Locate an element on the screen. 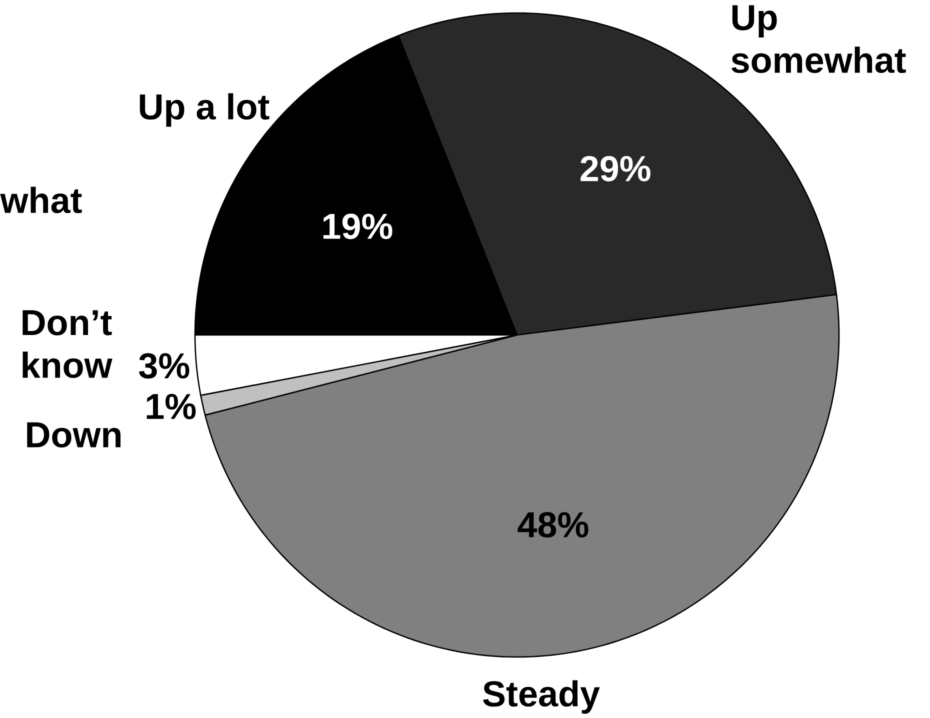  text: what is located at coordinates (41, 200).